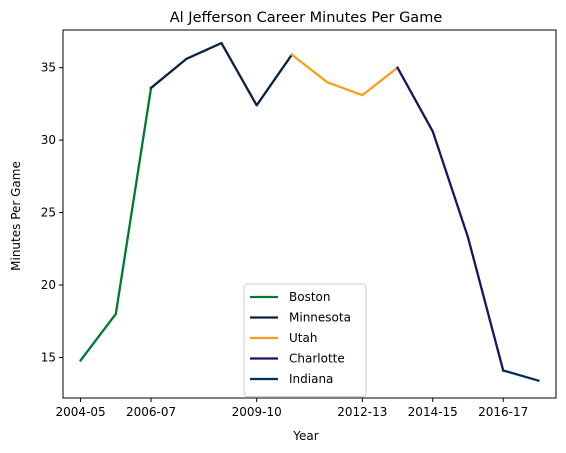 The width and height of the screenshot is (566, 453). Describe the element at coordinates (221, 74) in the screenshot. I see `series-line-minnesota` at that location.